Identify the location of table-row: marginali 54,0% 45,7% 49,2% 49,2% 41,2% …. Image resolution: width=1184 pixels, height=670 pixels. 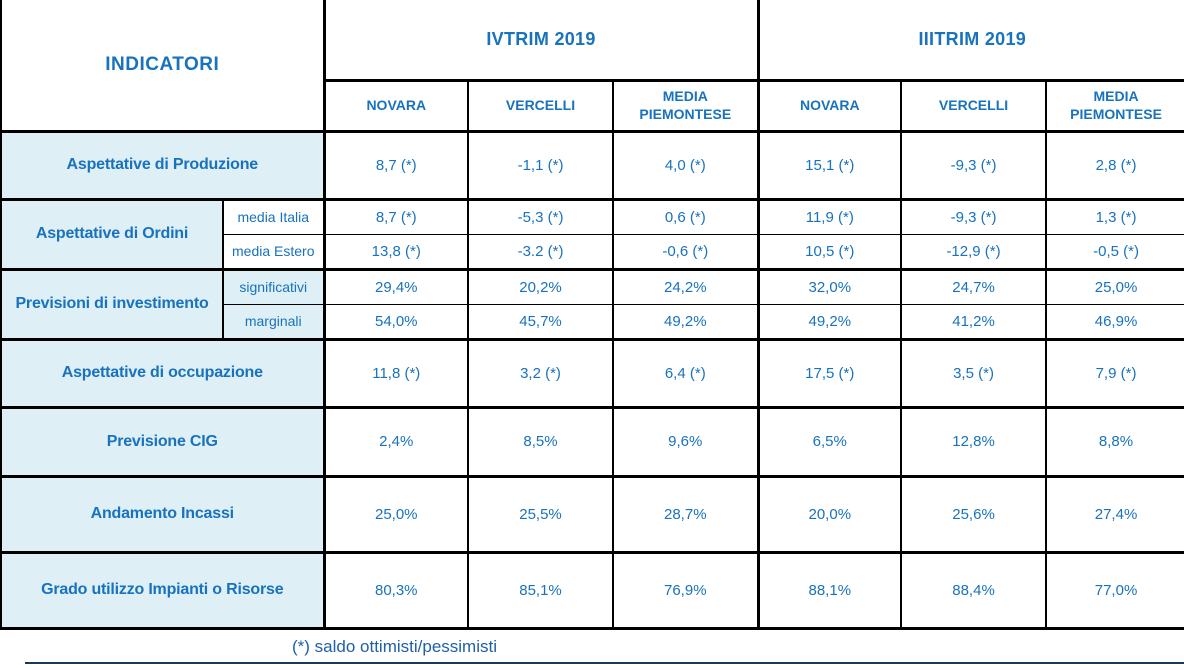
(592, 322).